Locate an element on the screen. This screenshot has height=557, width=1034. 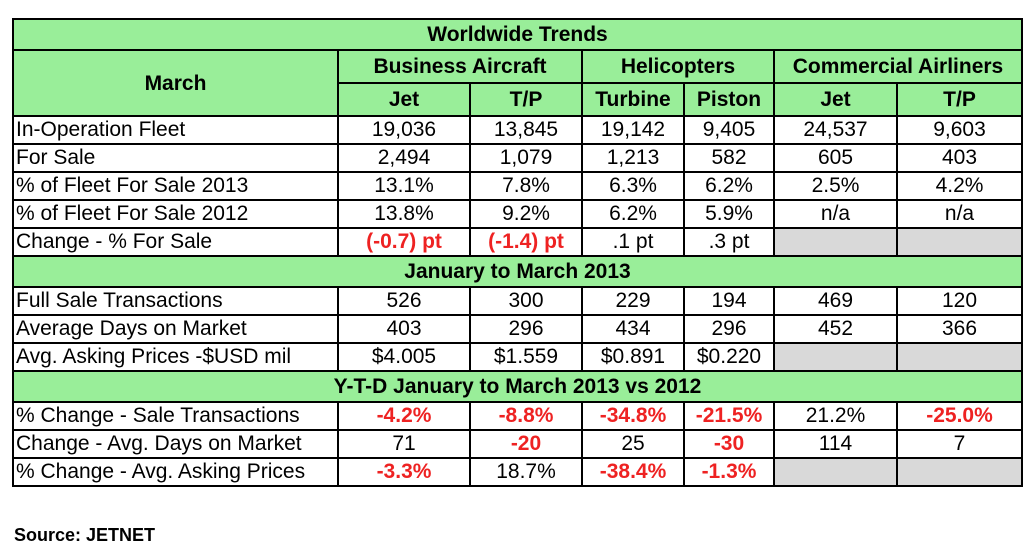
subcol-ba-tp: T/P is located at coordinates (526, 99).